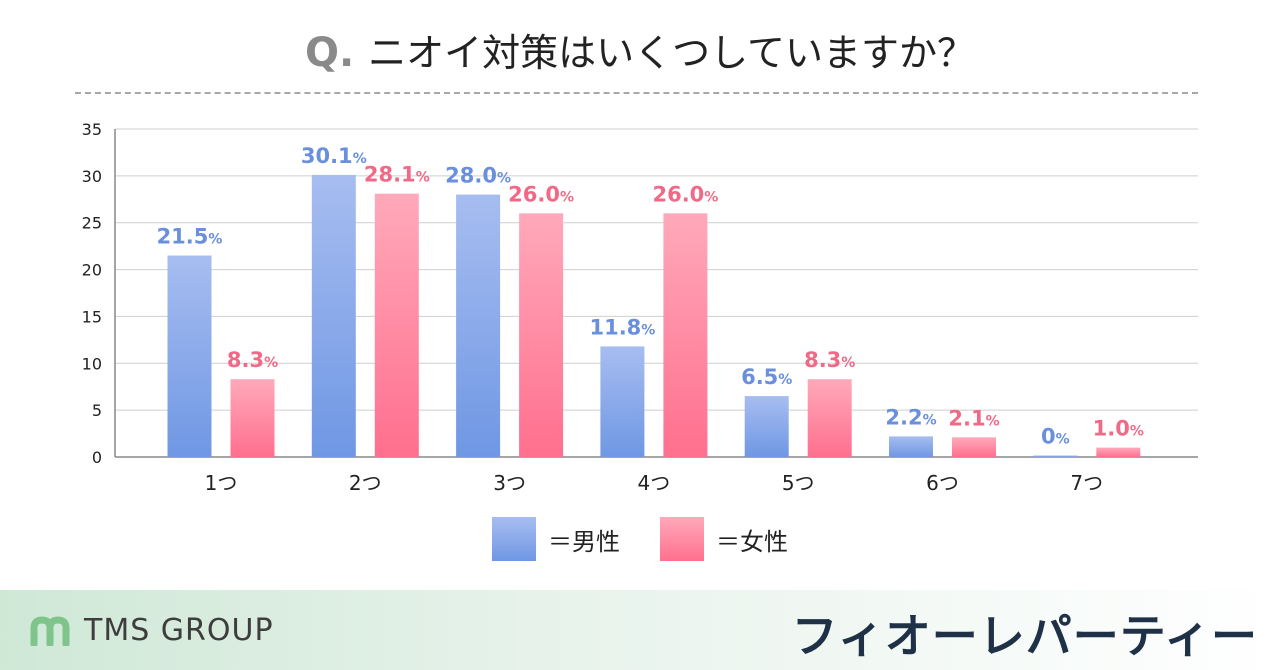 The height and width of the screenshot is (670, 1280). What do you see at coordinates (397, 175) in the screenshot?
I see `data-label-female: 28.1%` at bounding box center [397, 175].